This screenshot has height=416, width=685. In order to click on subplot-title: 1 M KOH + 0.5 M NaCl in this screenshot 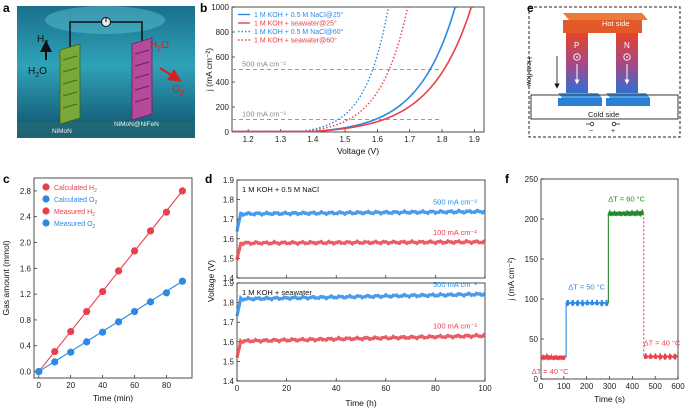, I will do `click(280, 189)`.